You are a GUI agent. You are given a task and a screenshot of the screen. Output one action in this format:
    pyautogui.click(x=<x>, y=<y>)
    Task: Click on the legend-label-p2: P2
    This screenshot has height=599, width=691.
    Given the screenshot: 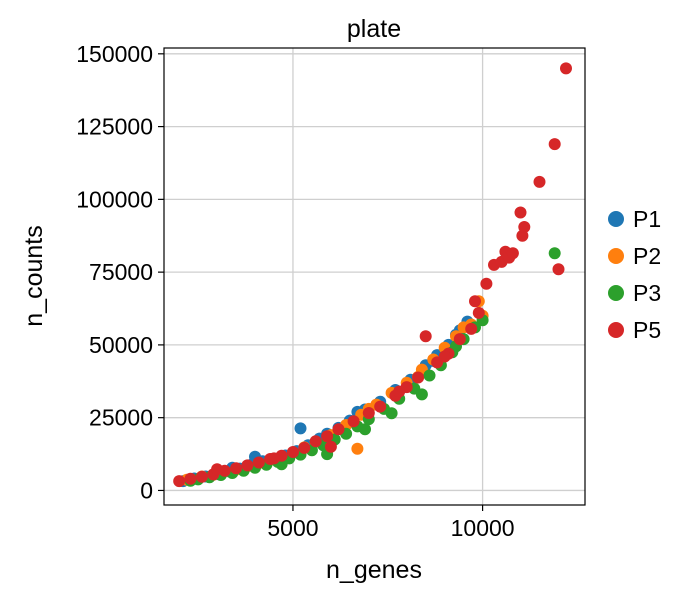 What is the action you would take?
    pyautogui.click(x=647, y=256)
    